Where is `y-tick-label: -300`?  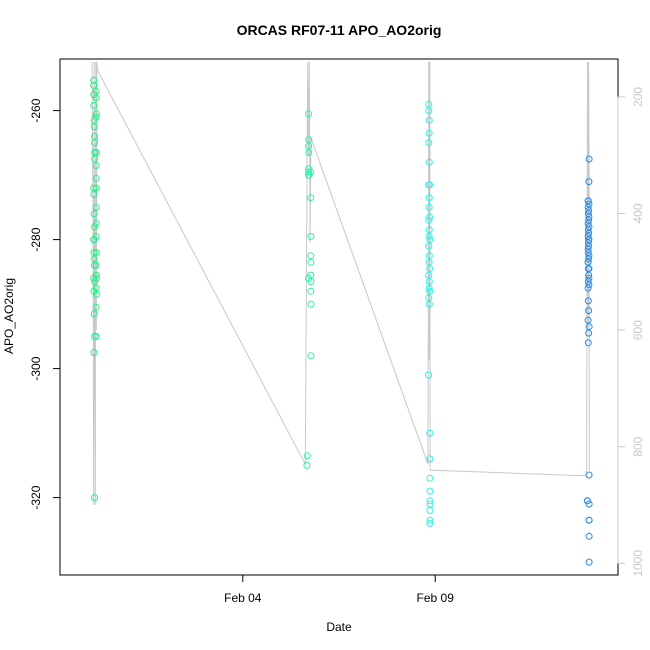
y-tick-label: -300 is located at coordinates (36, 368).